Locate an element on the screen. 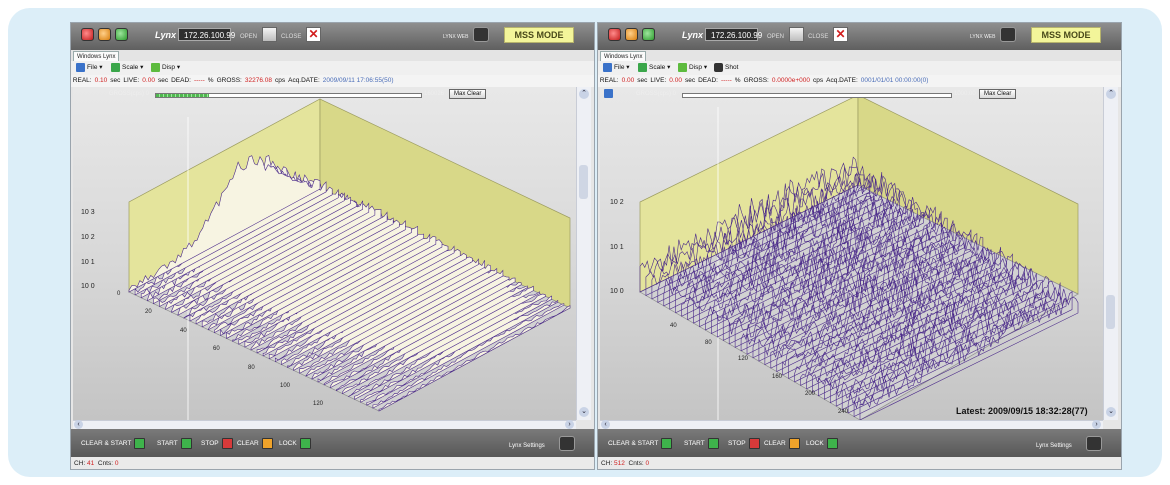 The image size is (1170, 485). display-icon is located at coordinates (682, 67).